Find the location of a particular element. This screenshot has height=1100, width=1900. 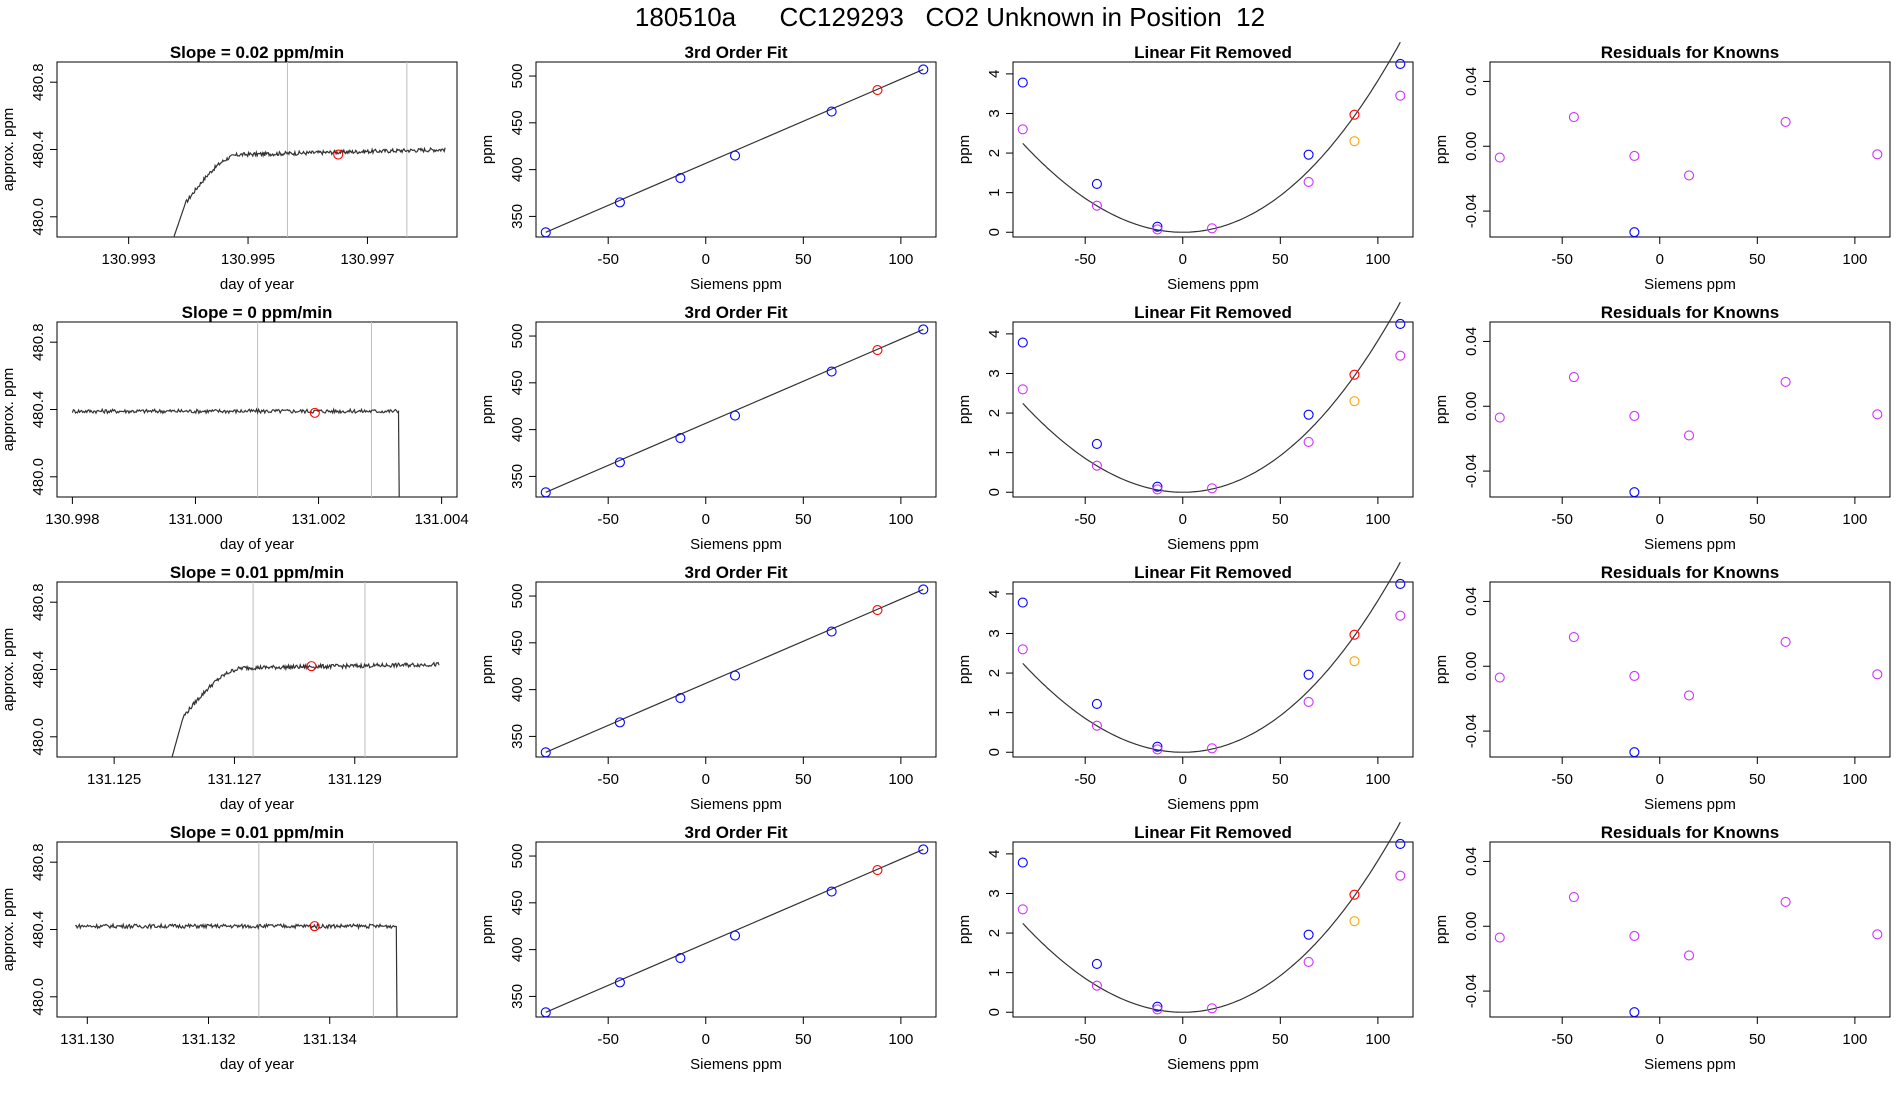

y-tick-label: 0 is located at coordinates (994, 492).